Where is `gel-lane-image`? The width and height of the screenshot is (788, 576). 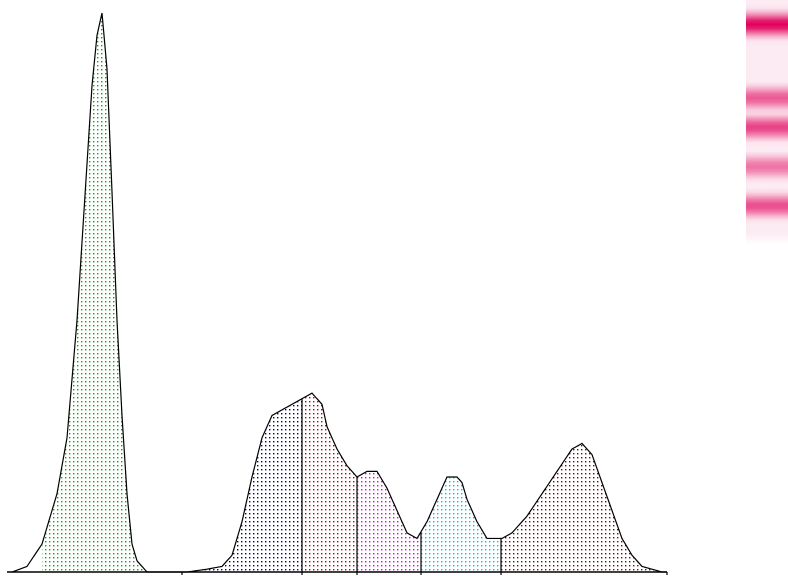 gel-lane-image is located at coordinates (767, 122).